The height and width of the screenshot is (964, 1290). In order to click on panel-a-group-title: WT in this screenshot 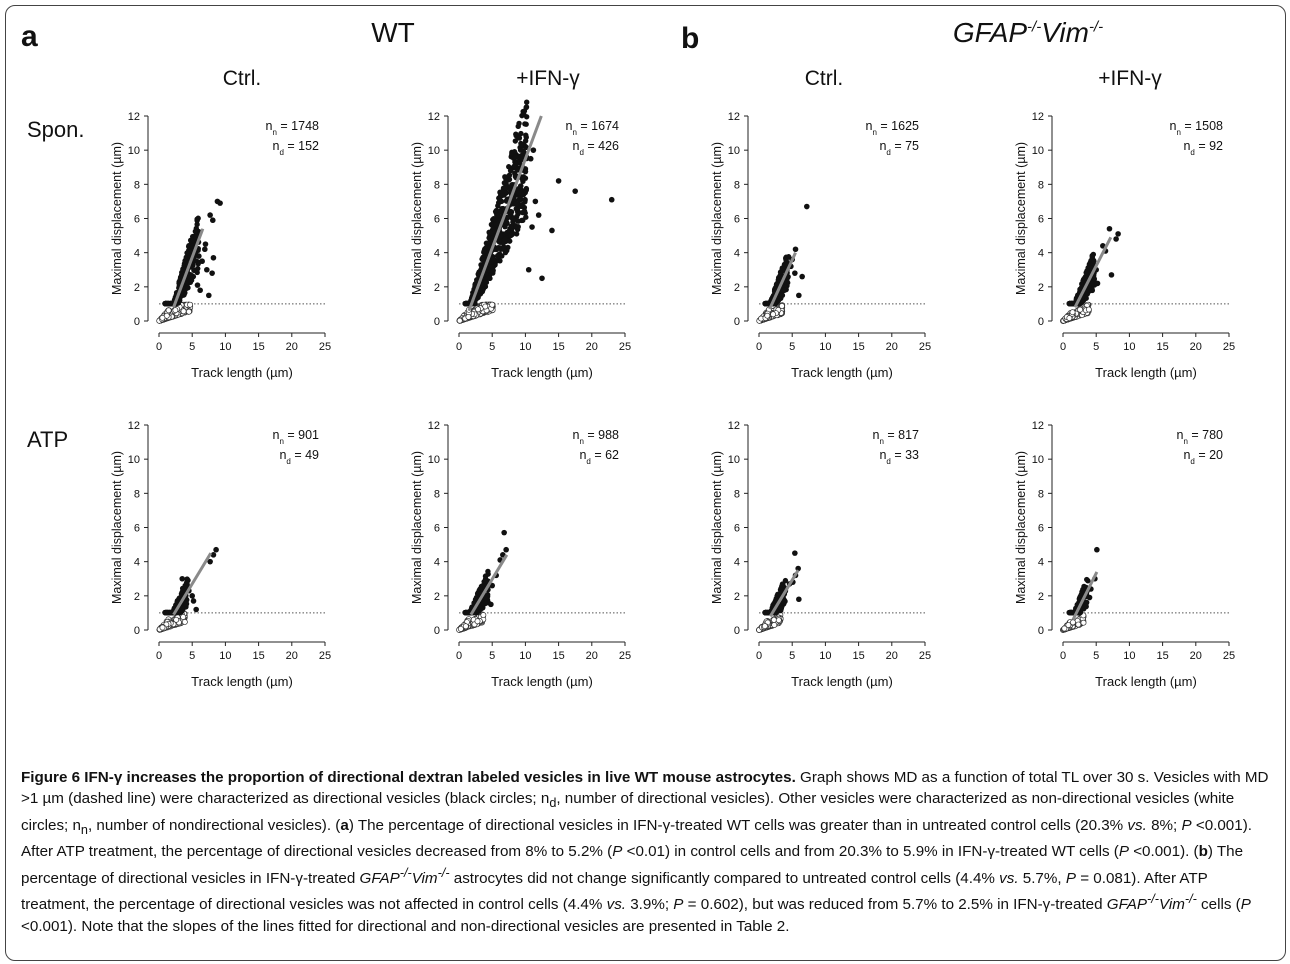, I will do `click(393, 32)`.